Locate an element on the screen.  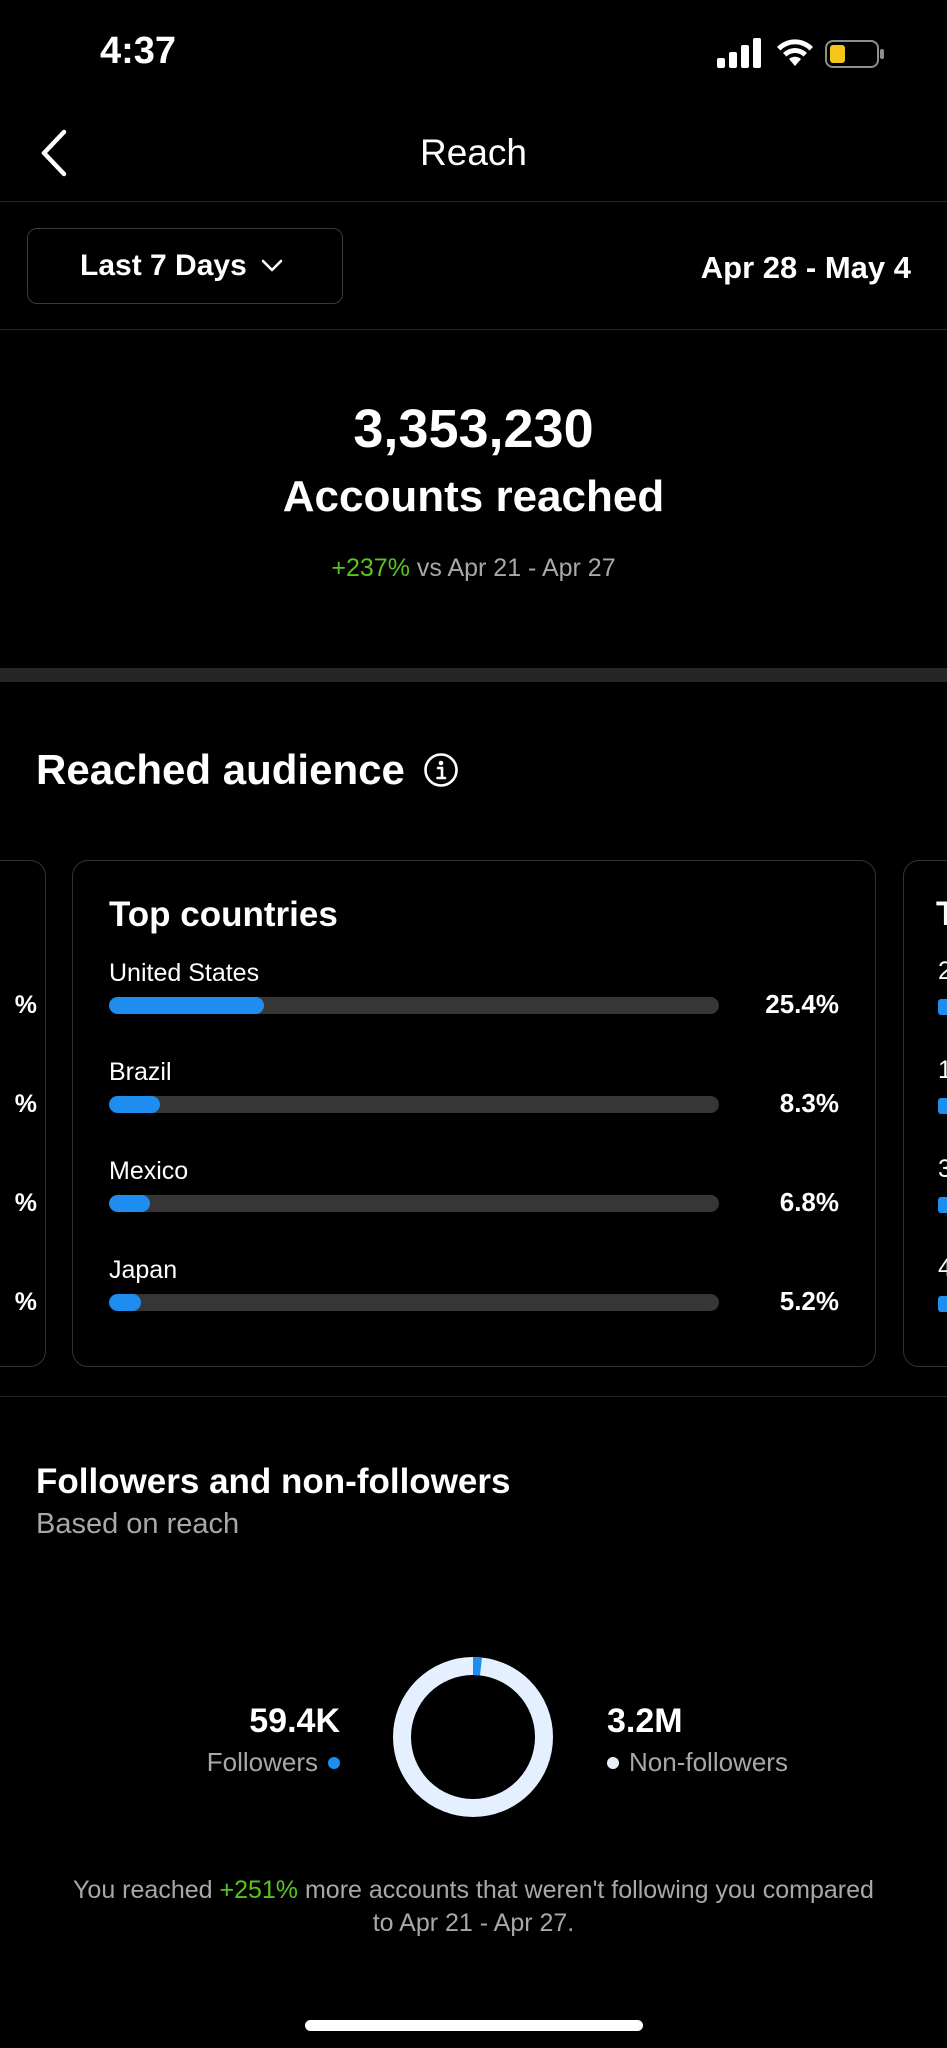
home-indicator is located at coordinates (474, 2025).